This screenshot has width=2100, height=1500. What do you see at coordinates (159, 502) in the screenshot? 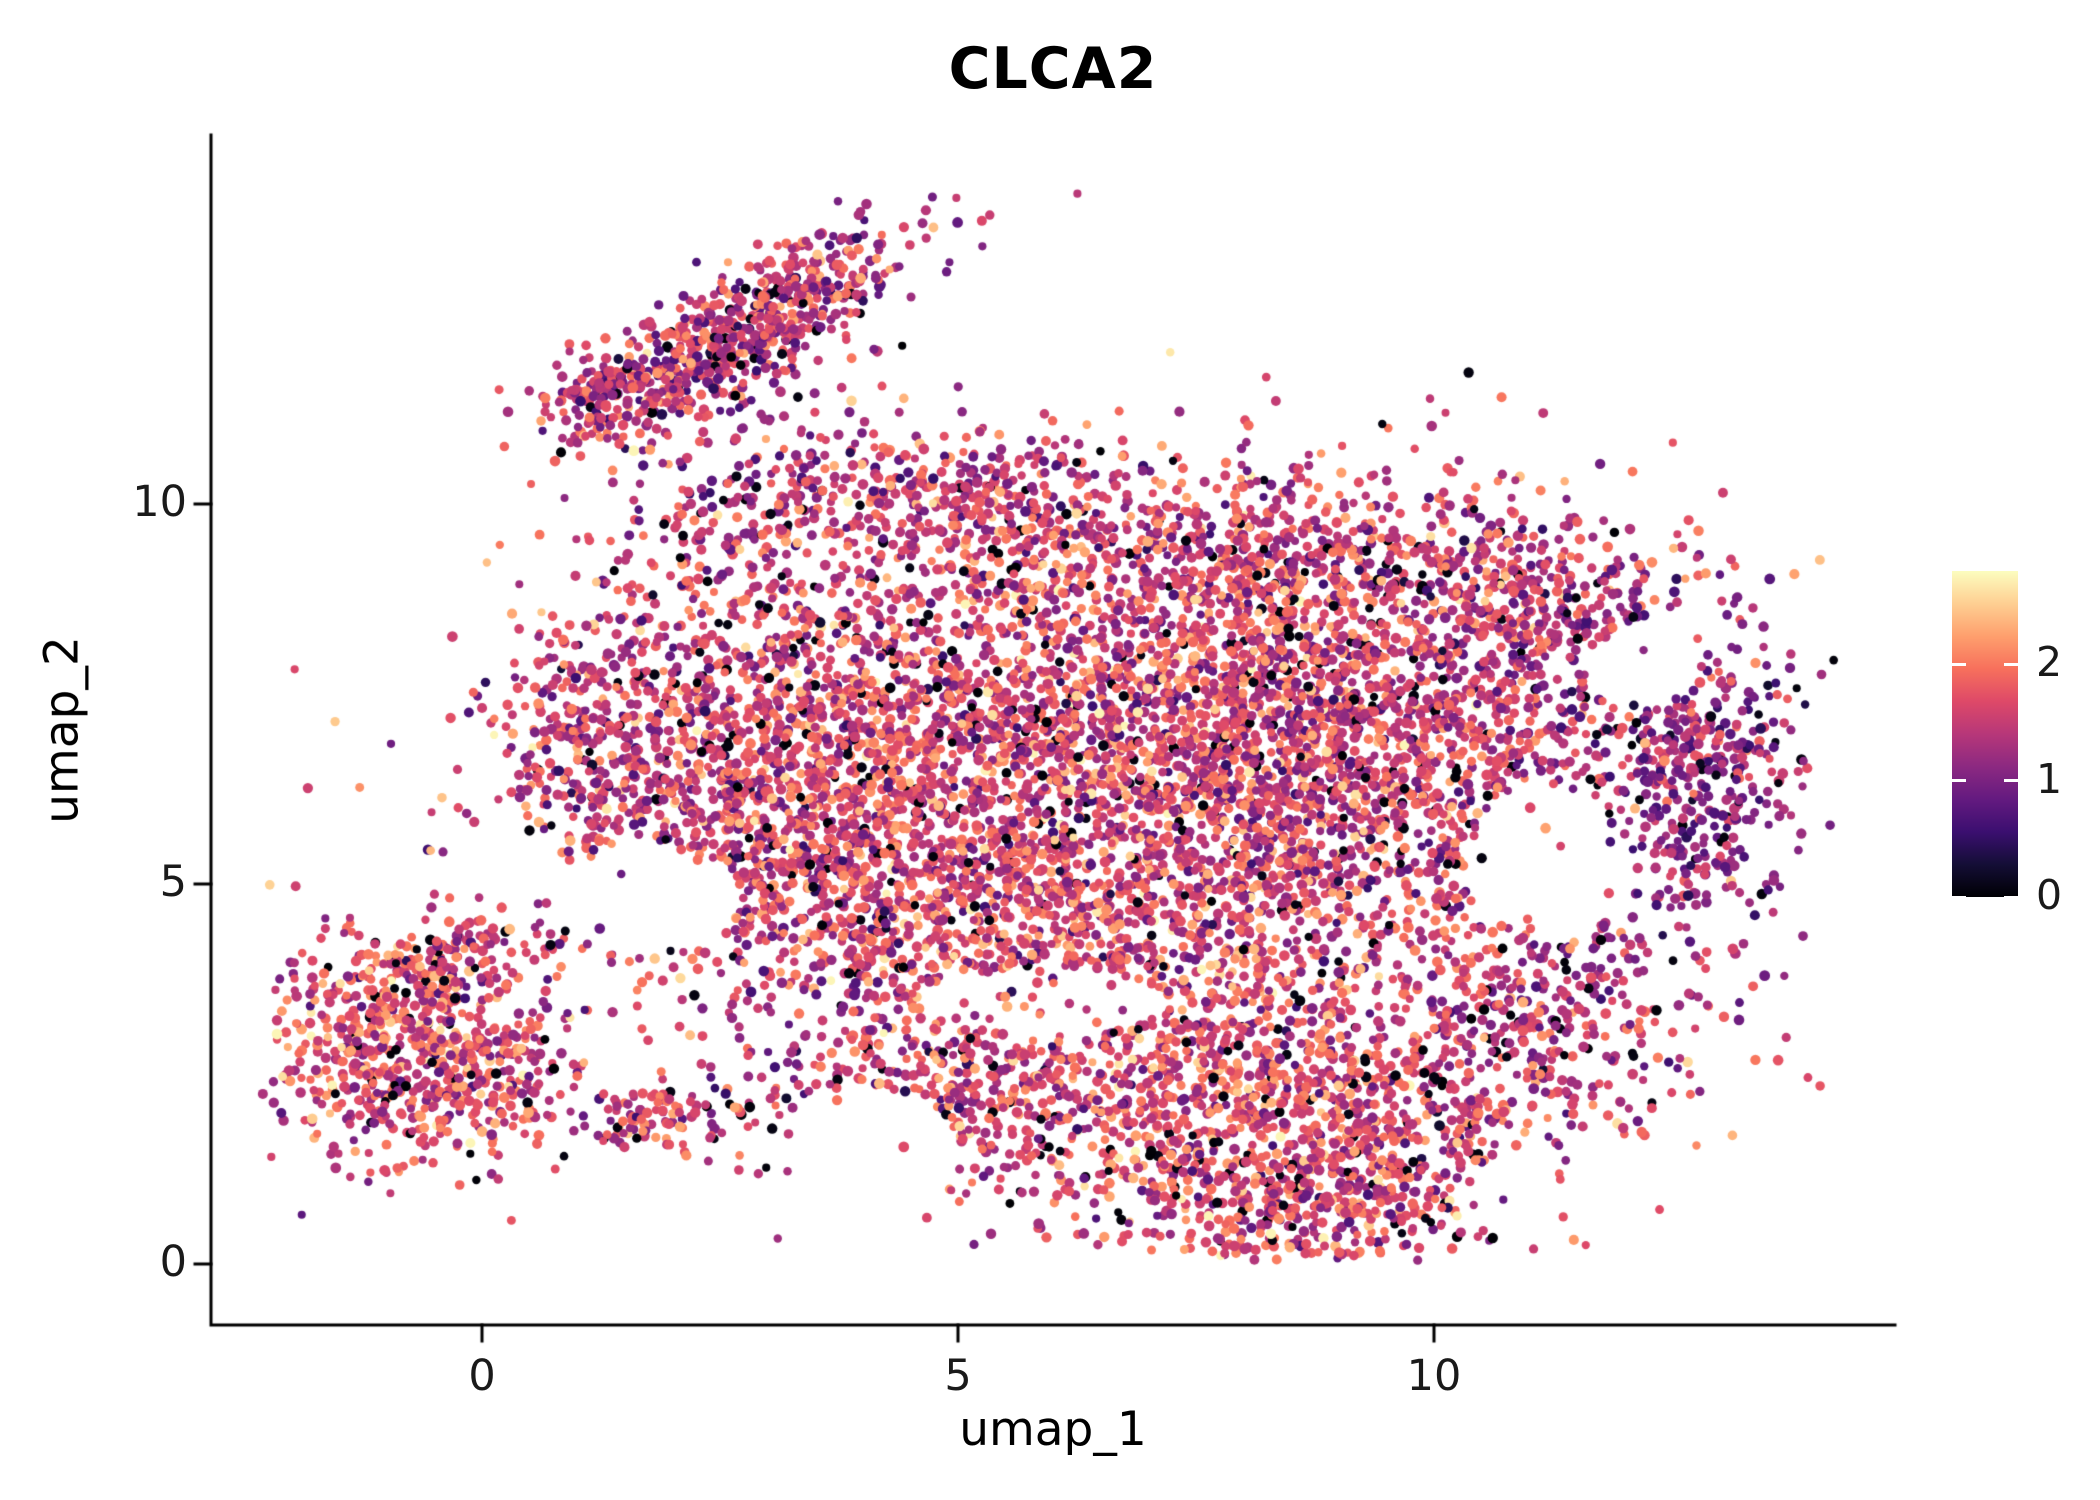
I see `y-axis-tick-label: 10` at bounding box center [159, 502].